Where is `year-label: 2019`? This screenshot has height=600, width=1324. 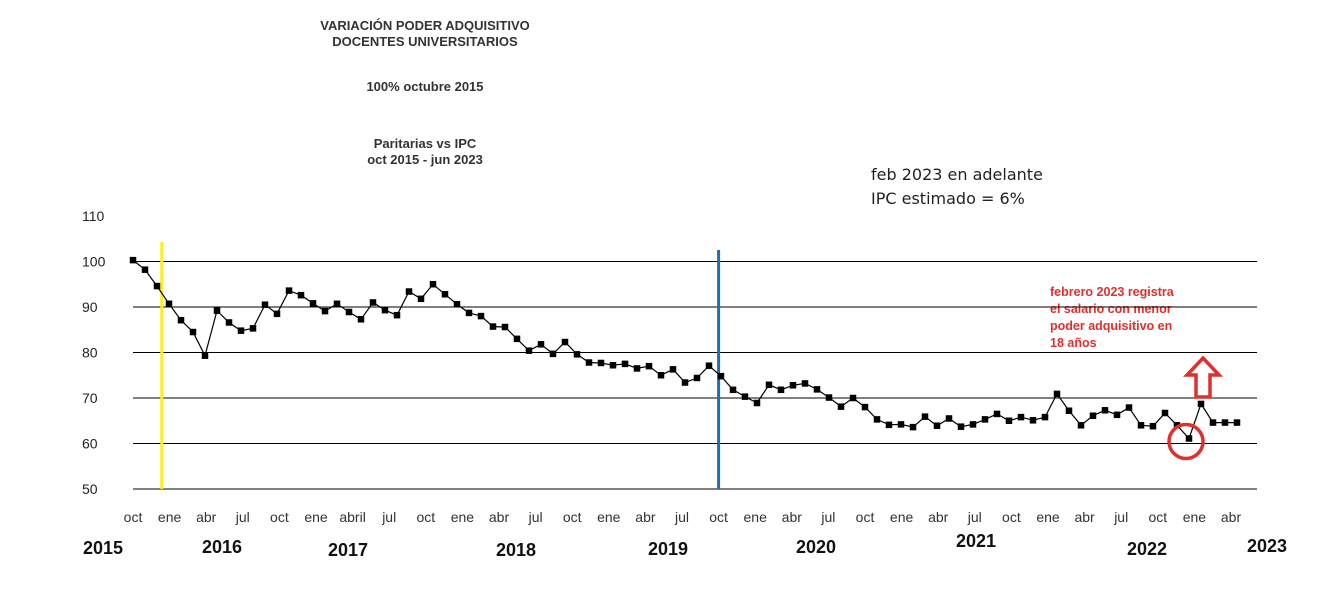 year-label: 2019 is located at coordinates (668, 549).